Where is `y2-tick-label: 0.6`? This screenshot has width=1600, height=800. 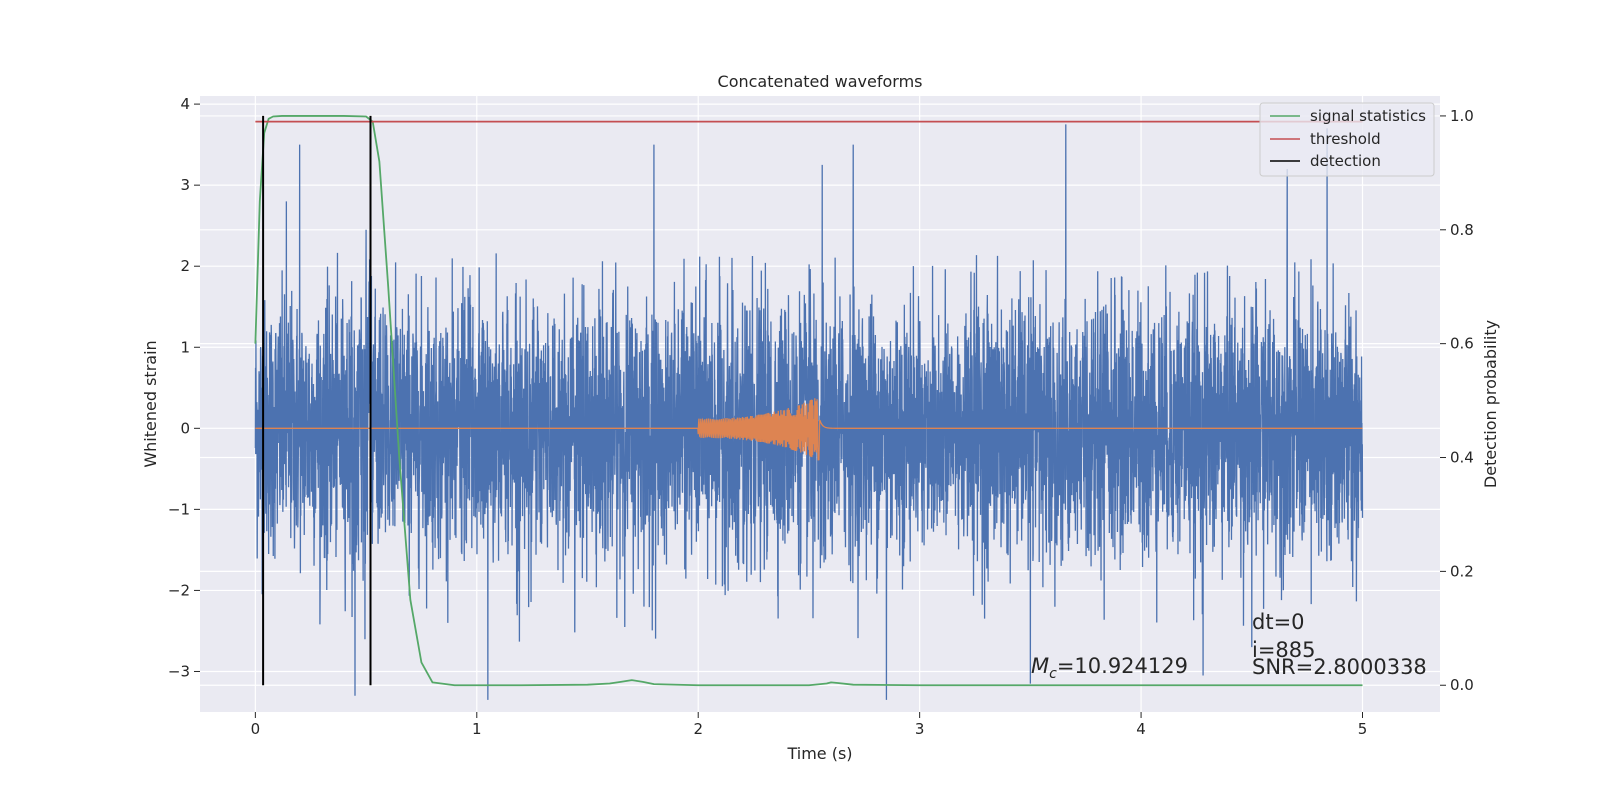
y2-tick-label: 0.6 is located at coordinates (1462, 344).